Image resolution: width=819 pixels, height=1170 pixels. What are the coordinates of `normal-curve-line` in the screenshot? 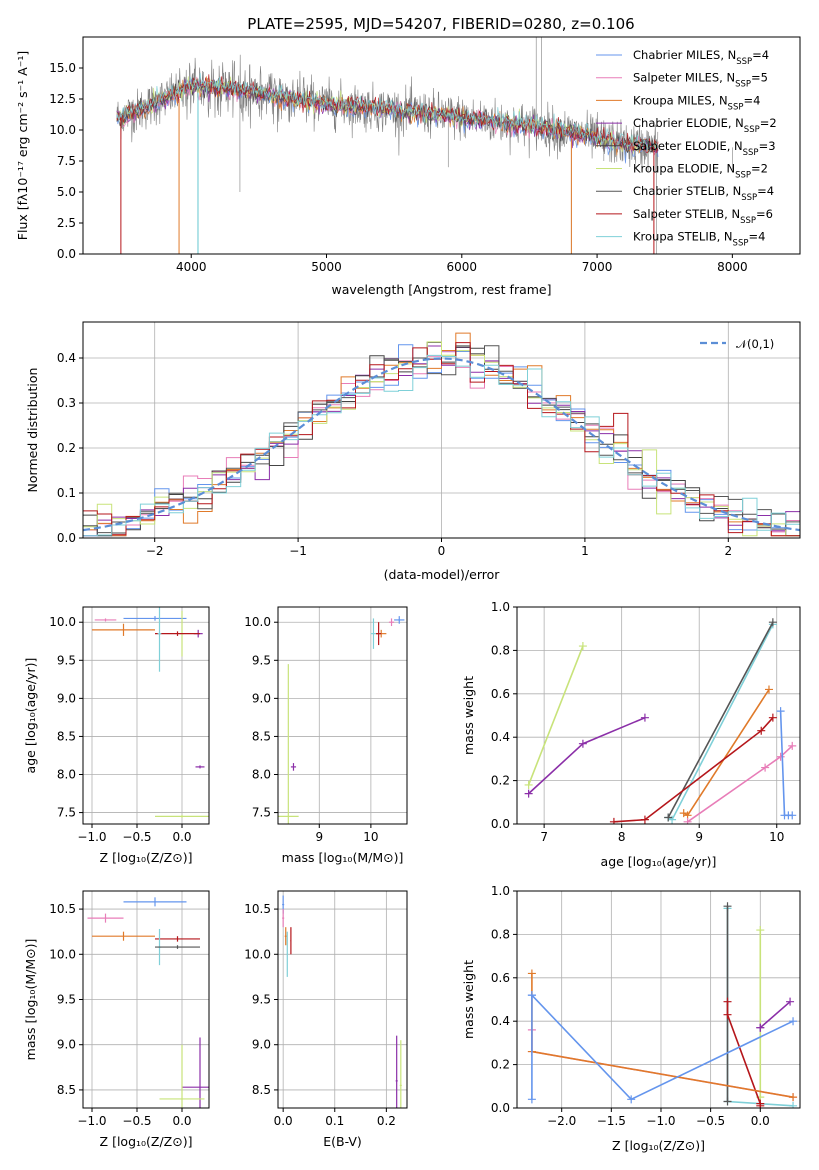 It's located at (441, 444).